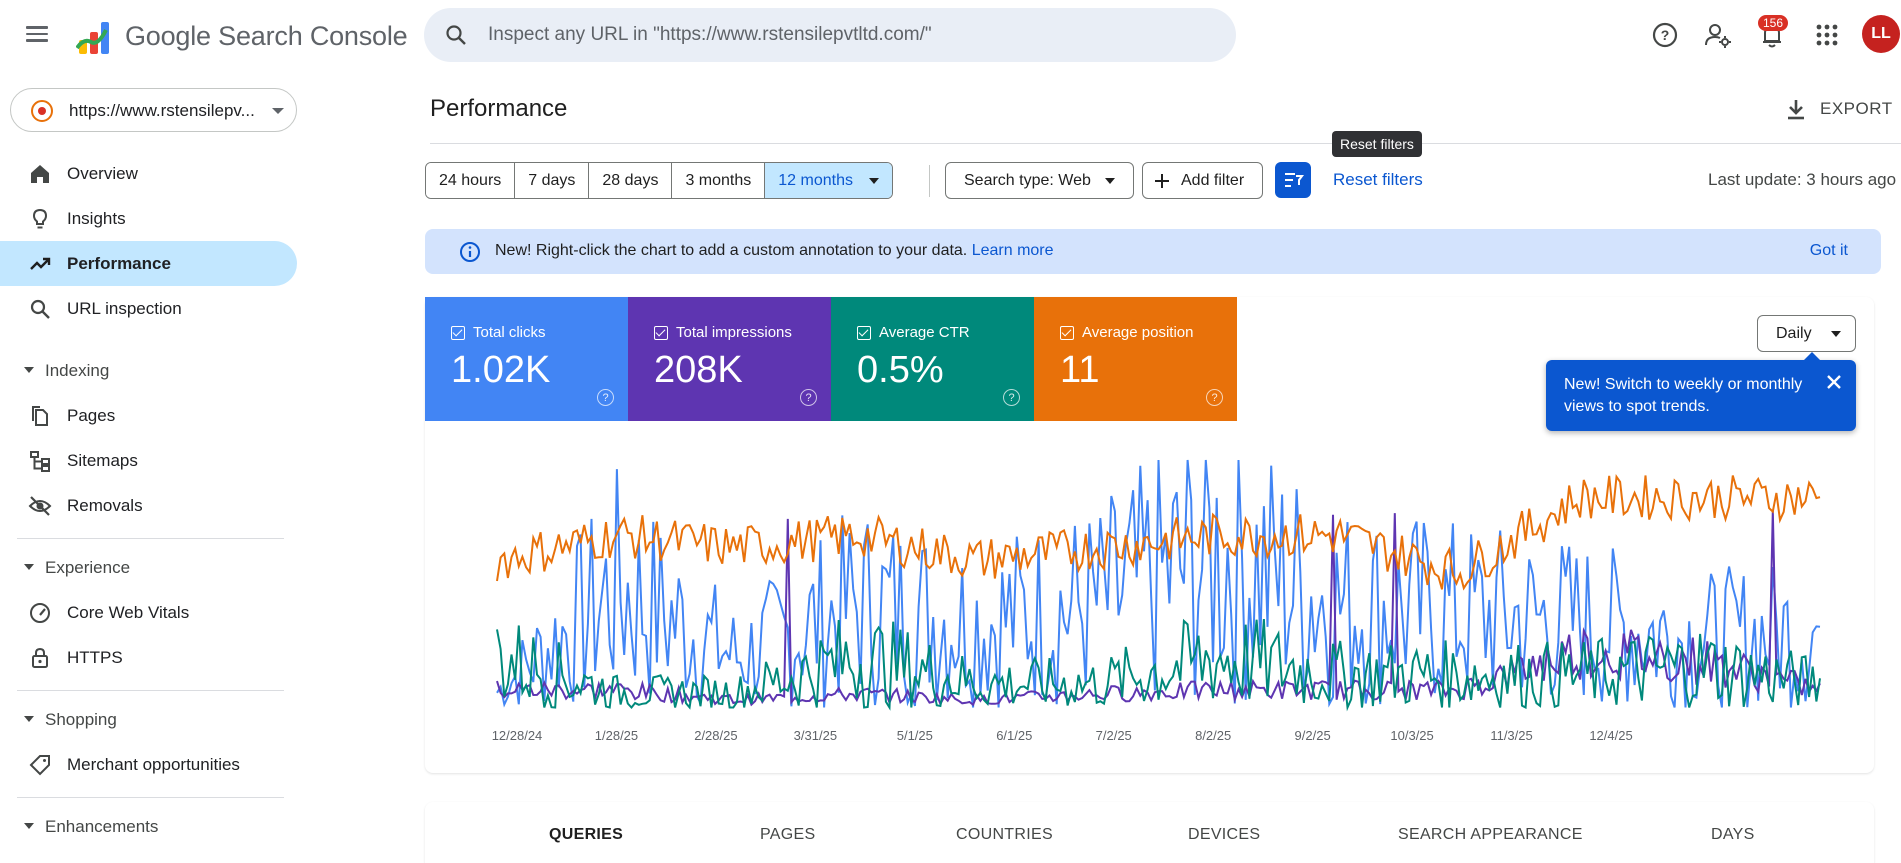  I want to click on metric-average-ctr: Average CTR 0.5% ?, so click(932, 359).